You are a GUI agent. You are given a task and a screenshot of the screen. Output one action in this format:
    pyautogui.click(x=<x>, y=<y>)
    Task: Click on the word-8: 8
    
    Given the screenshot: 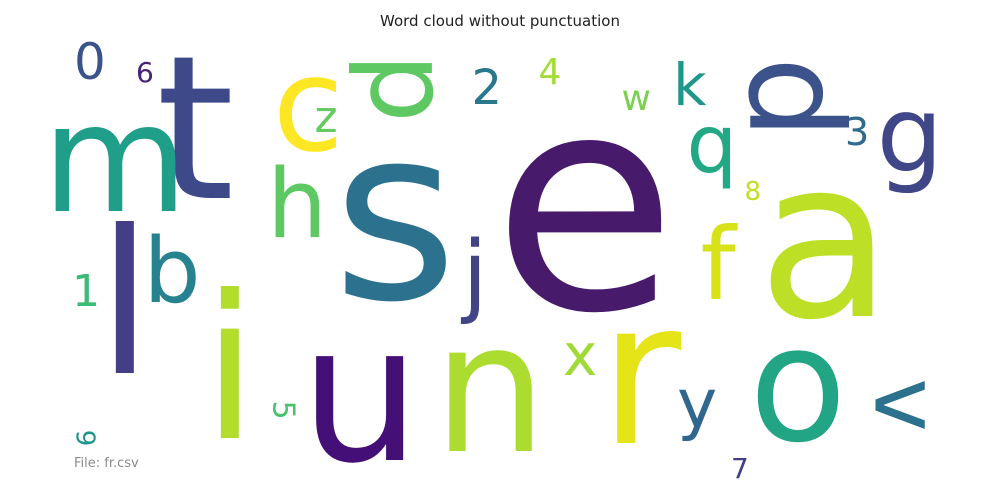 What is the action you would take?
    pyautogui.click(x=753, y=192)
    